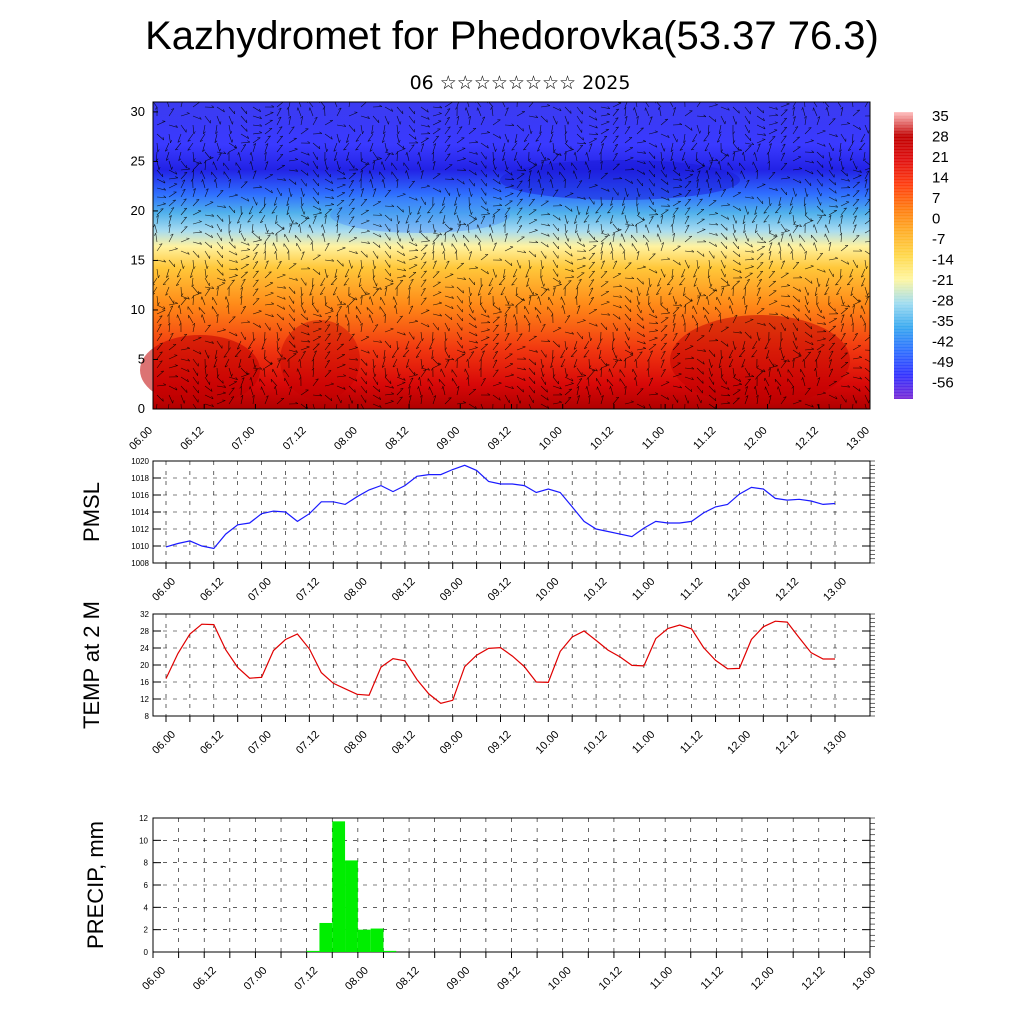 Image resolution: width=1024 pixels, height=1024 pixels. What do you see at coordinates (943, 280) in the screenshot?
I see `colorbar-label: -21` at bounding box center [943, 280].